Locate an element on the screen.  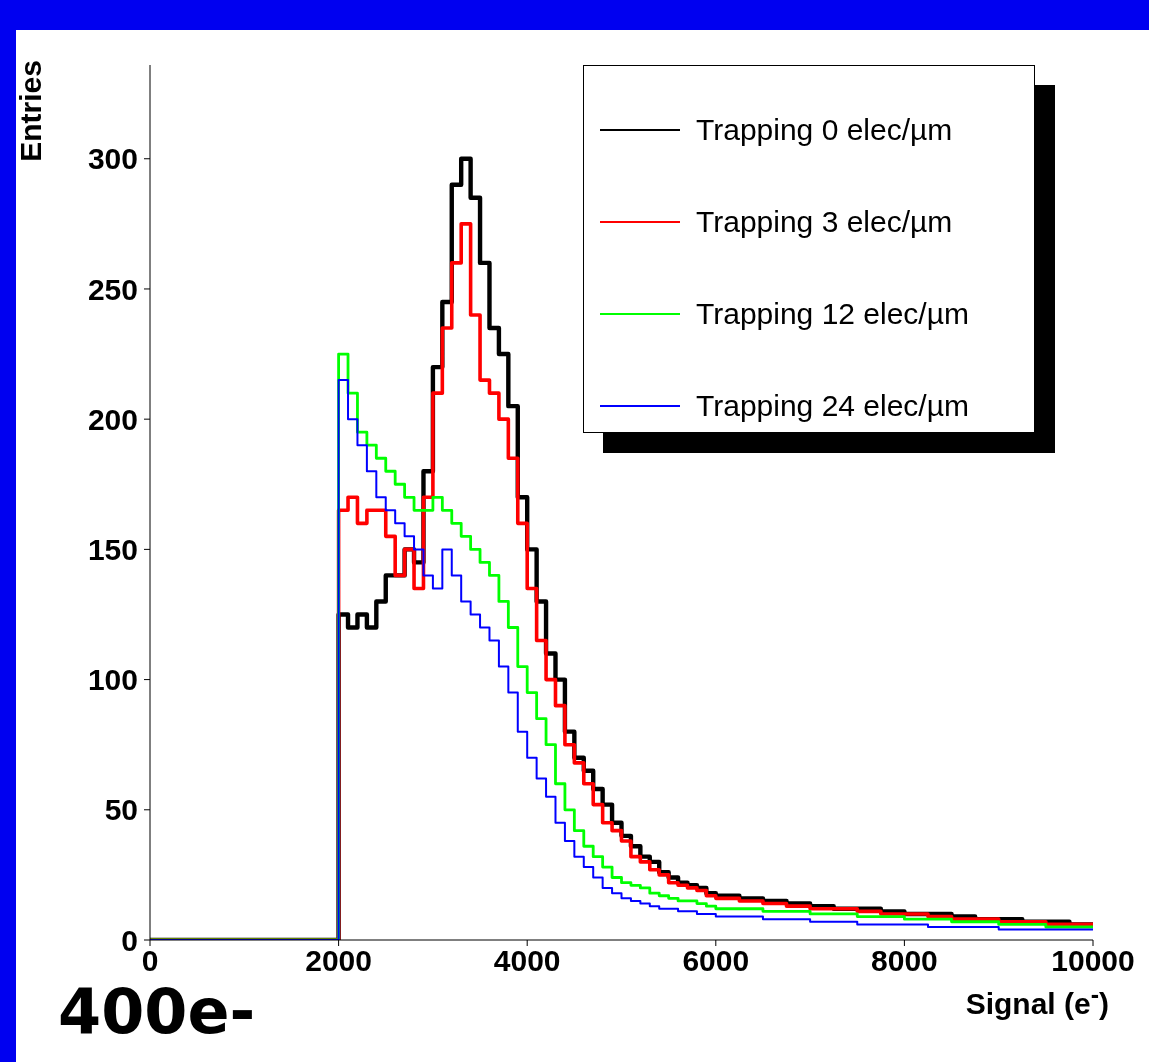
x-tick-label: 10000 is located at coordinates (1093, 961).